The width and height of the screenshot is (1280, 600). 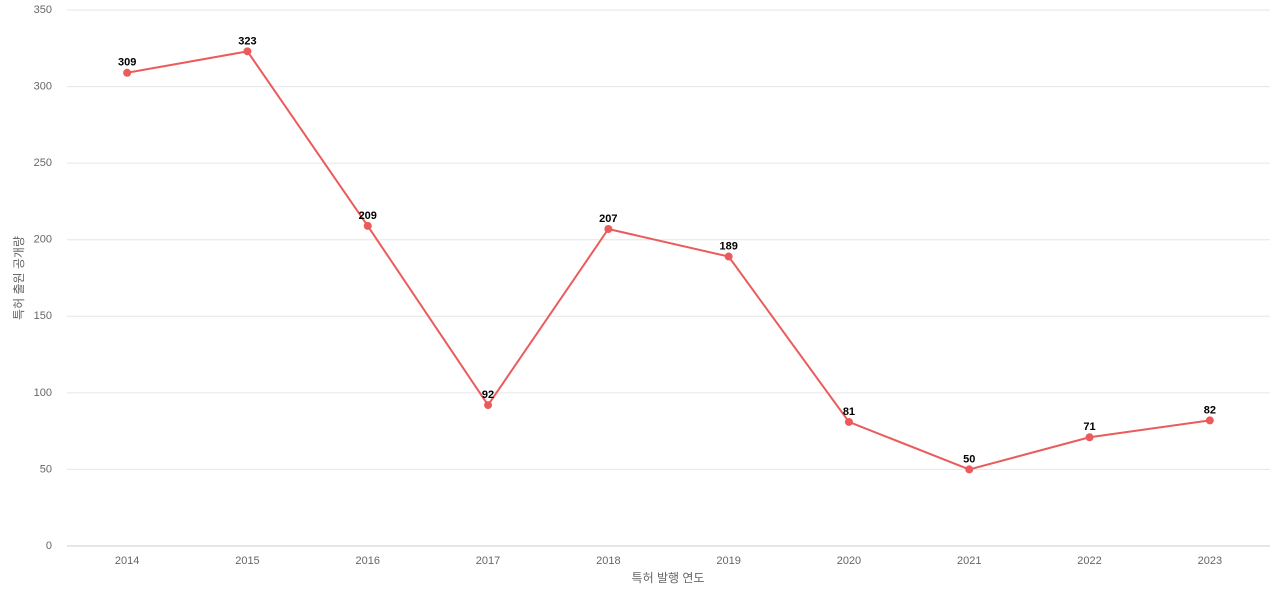 What do you see at coordinates (488, 561) in the screenshot?
I see `x-tick-label: 2017` at bounding box center [488, 561].